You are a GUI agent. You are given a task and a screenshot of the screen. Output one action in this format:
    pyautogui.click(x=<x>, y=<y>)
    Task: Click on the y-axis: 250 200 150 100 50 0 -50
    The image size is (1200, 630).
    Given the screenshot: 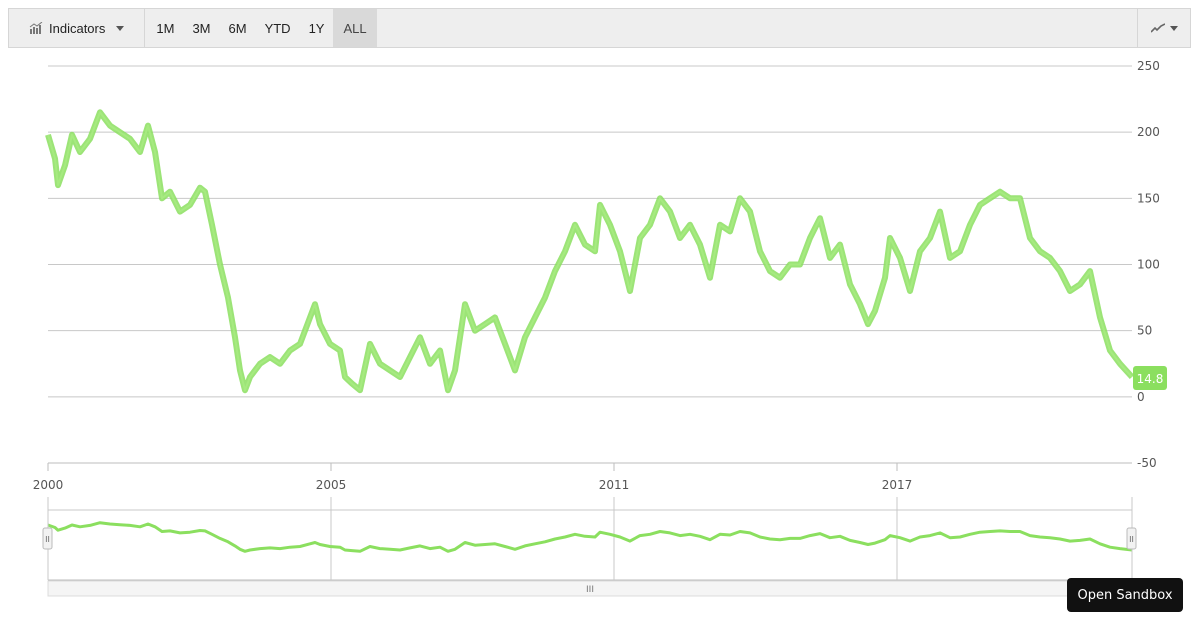 What is the action you would take?
    pyautogui.click(x=1148, y=264)
    